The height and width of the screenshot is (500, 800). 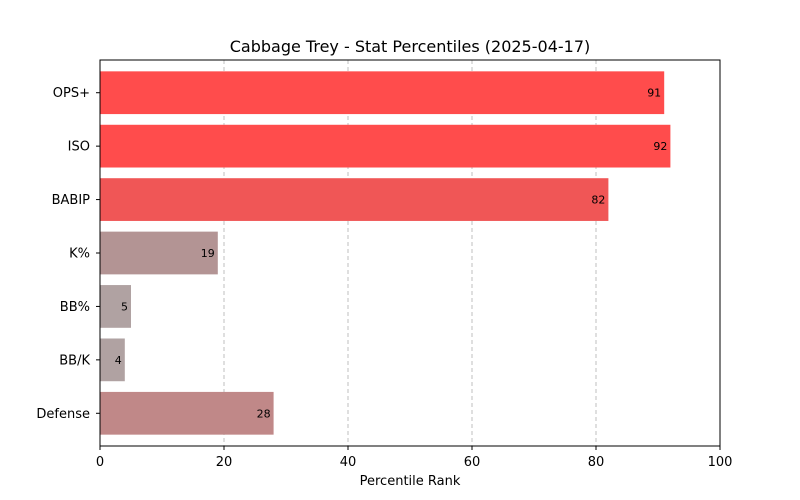 What do you see at coordinates (348, 462) in the screenshot?
I see `x-tick-label: 40` at bounding box center [348, 462].